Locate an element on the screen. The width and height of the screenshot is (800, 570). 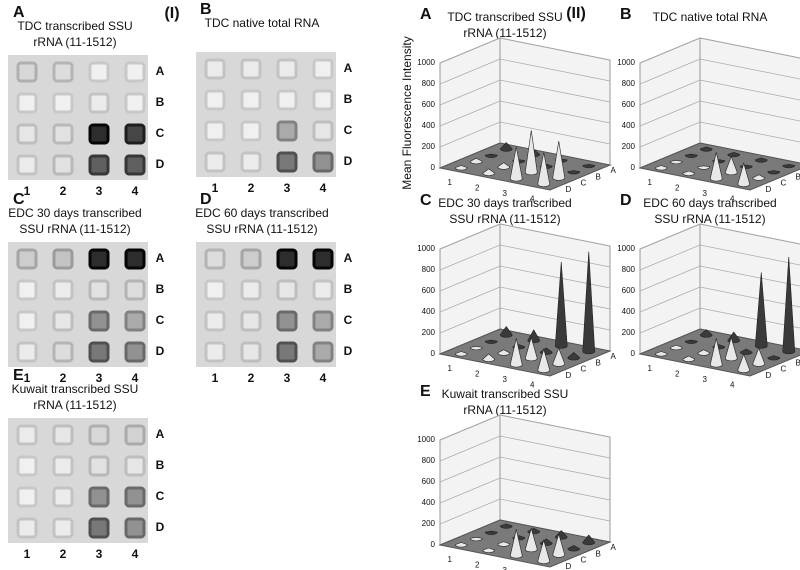
part-label: (II) is located at coordinates (576, 13).